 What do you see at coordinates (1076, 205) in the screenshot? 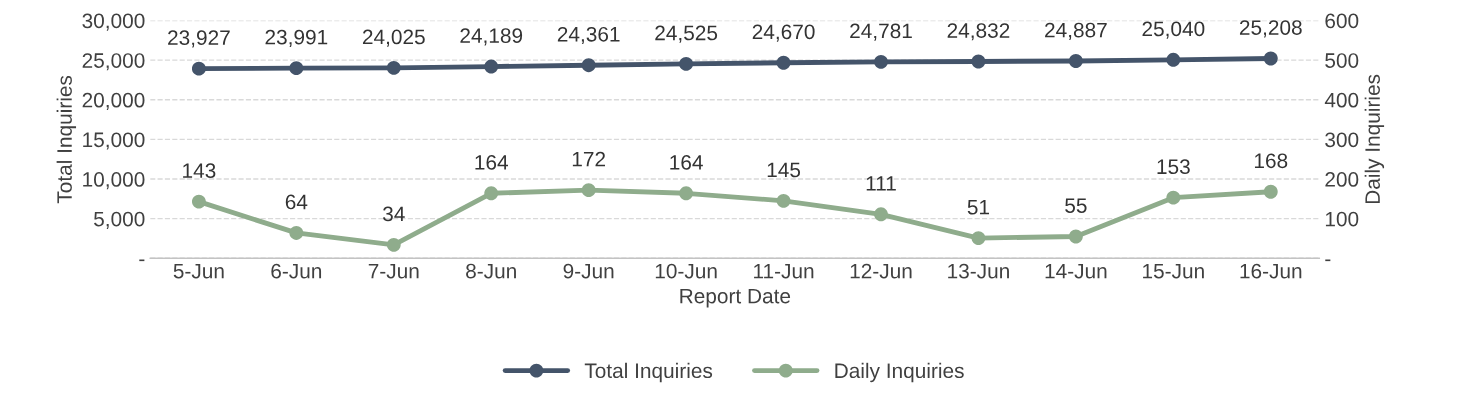
I see `data-label: 55` at bounding box center [1076, 205].